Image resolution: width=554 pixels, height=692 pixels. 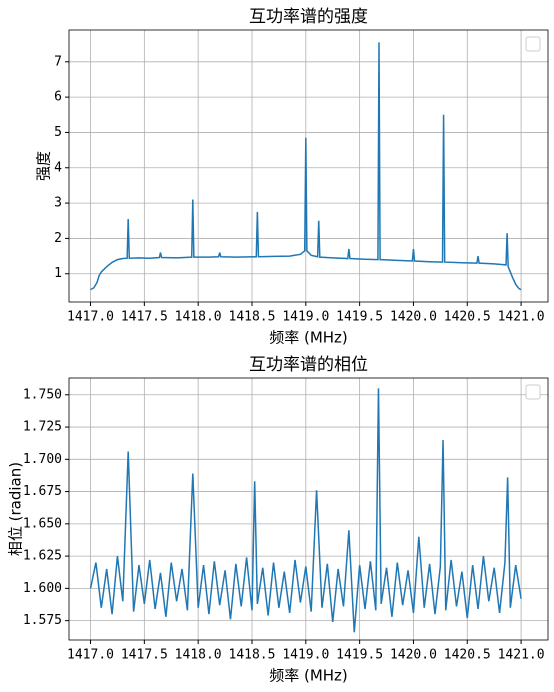 I want to click on y-tick-label: 1.750, so click(x=42, y=394).